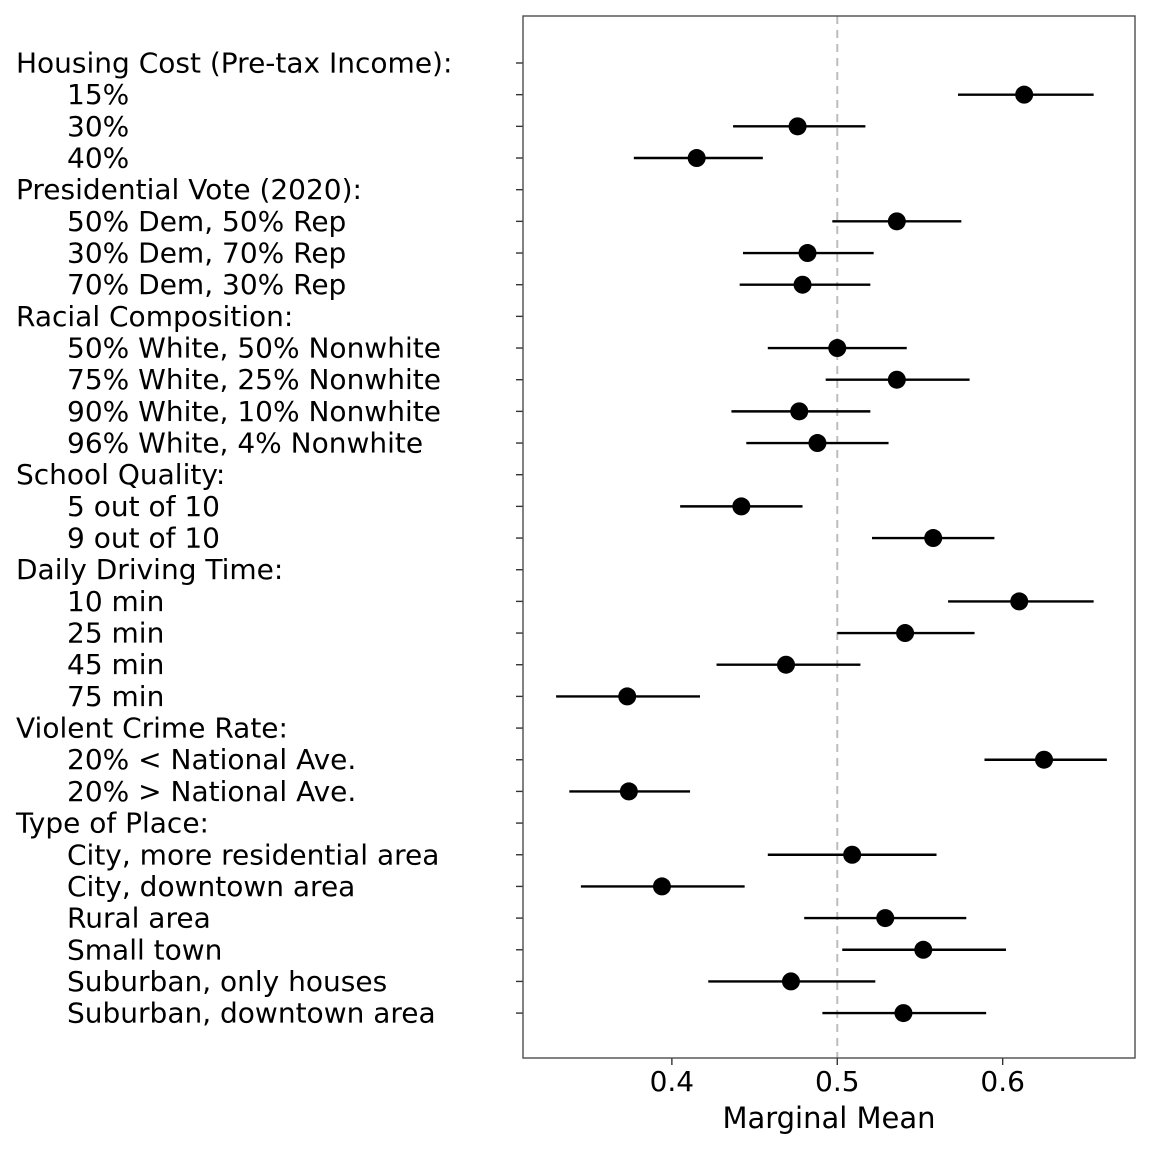 The width and height of the screenshot is (1152, 1152). Describe the element at coordinates (112, 823) in the screenshot. I see `y-group-header-label: Type of Place:` at that location.